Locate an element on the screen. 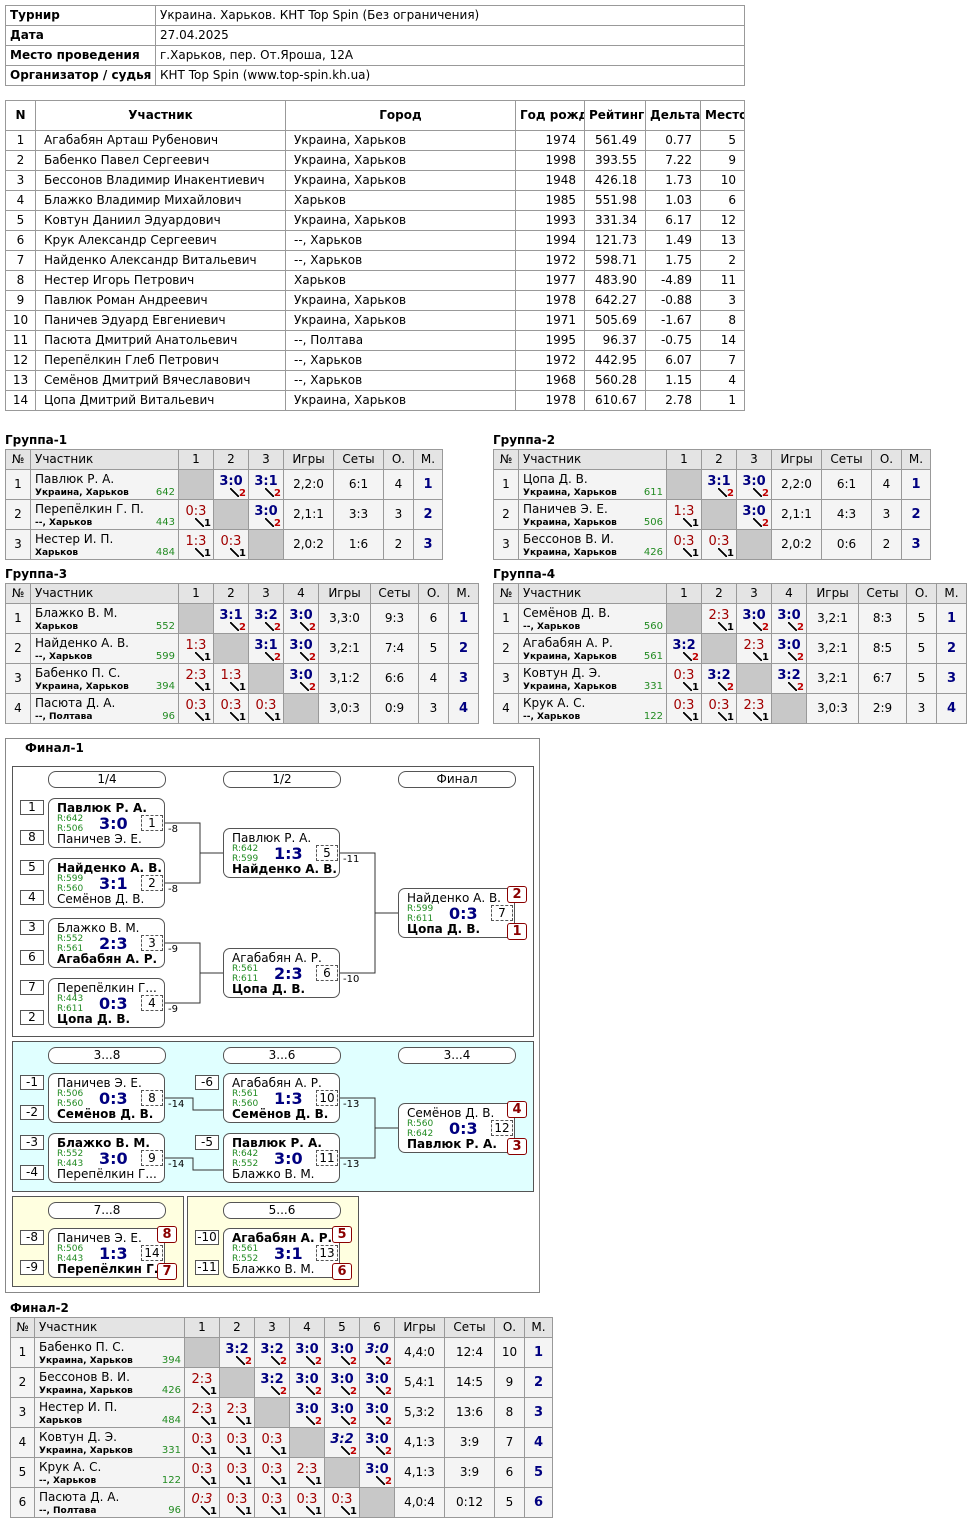  header-cell: 1 is located at coordinates (196, 593).